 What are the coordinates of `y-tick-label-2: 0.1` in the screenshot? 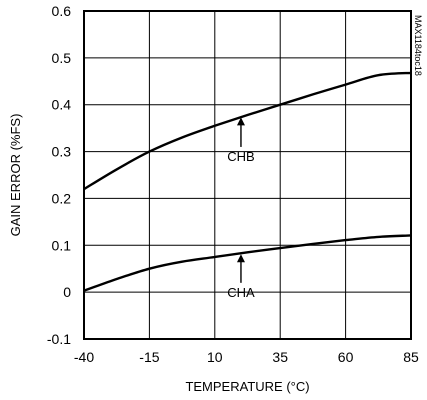 It's located at (62, 245).